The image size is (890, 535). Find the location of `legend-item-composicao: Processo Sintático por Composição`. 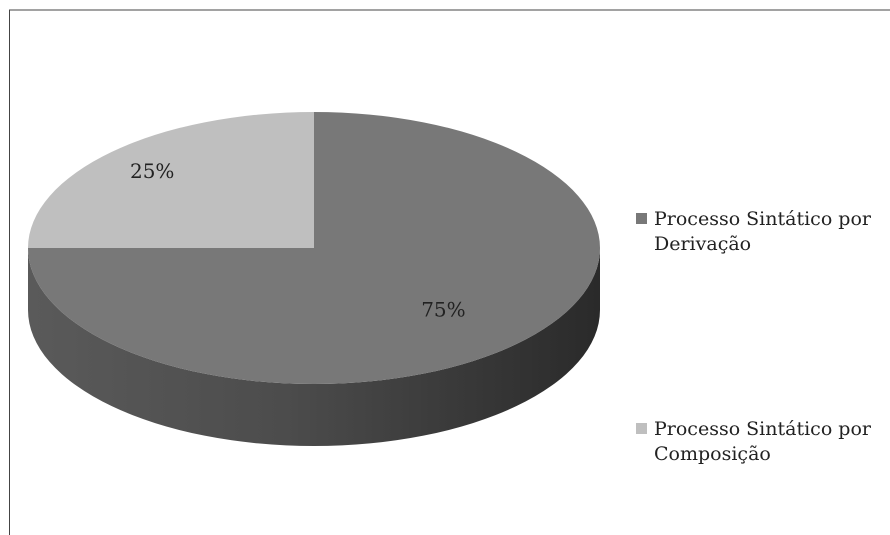

legend-item-composicao: Processo Sintático por Composição is located at coordinates (761, 442).